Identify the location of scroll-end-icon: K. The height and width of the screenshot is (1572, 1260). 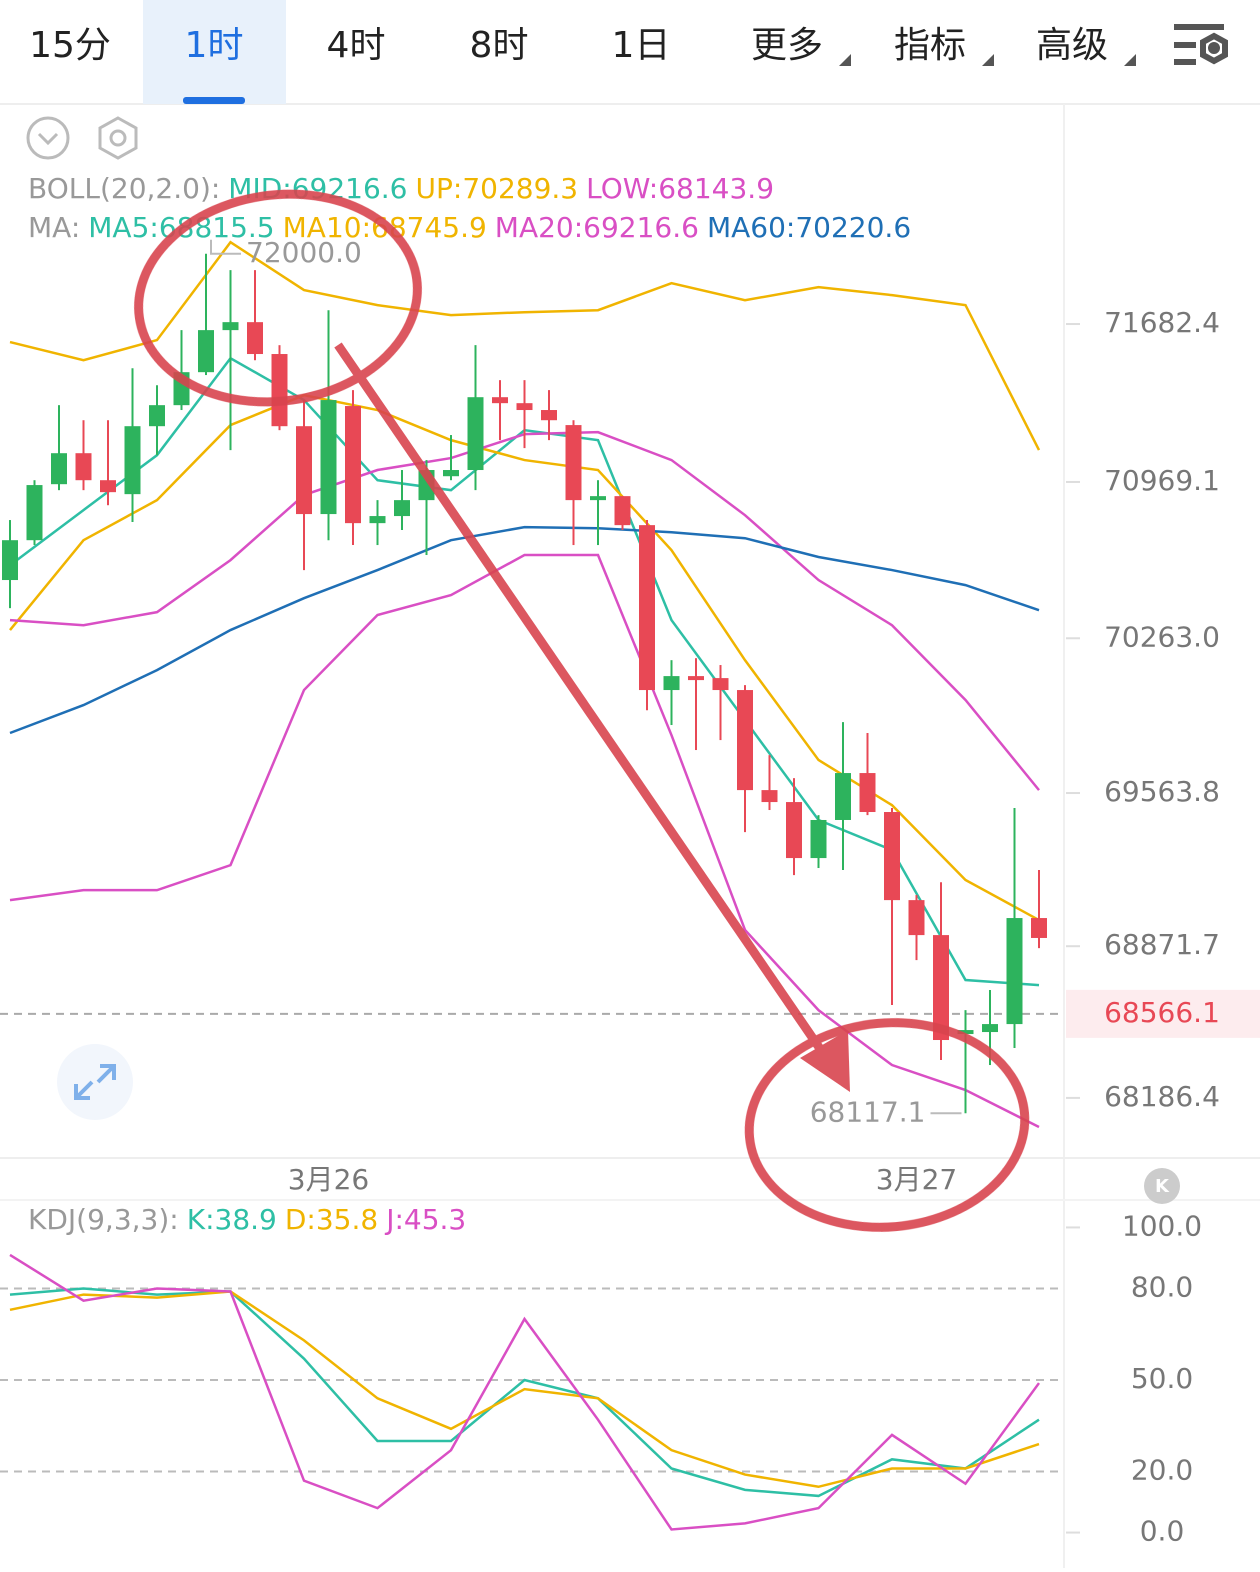
(1162, 1186).